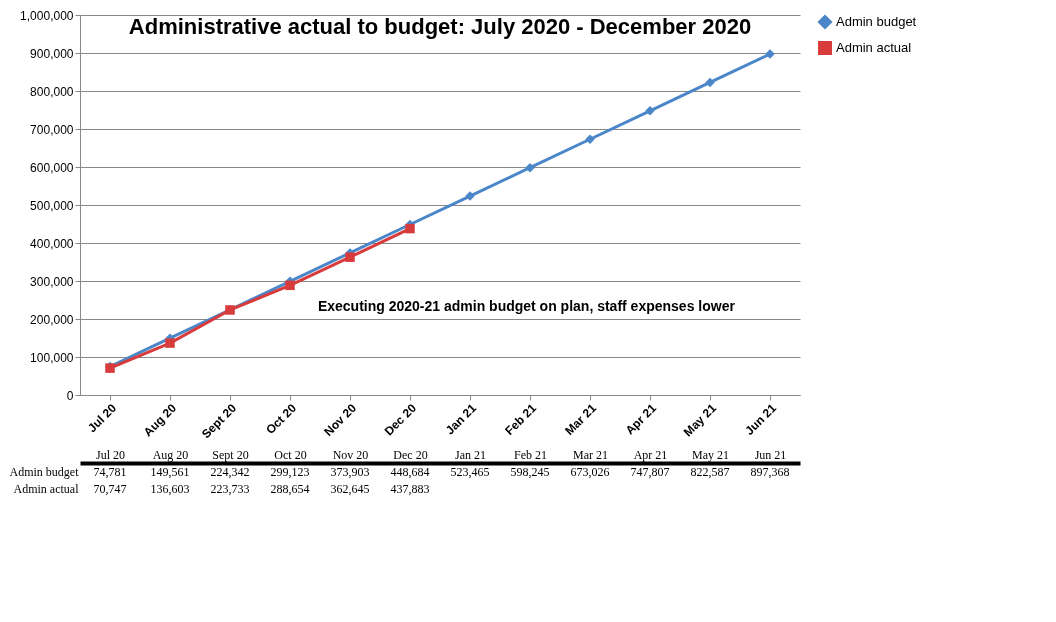 Image resolution: width=1056 pixels, height=622 pixels. What do you see at coordinates (590, 471) in the screenshot?
I see `data-label: 673,026` at bounding box center [590, 471].